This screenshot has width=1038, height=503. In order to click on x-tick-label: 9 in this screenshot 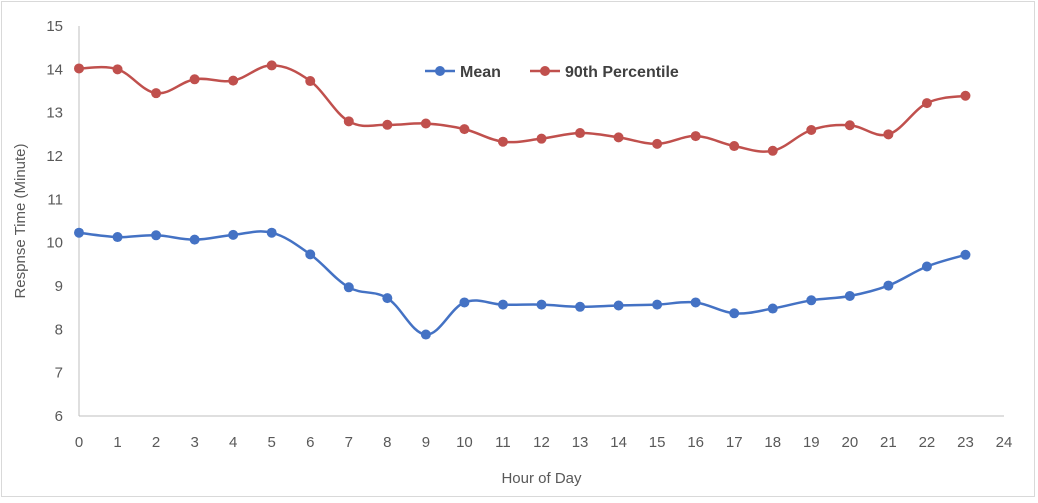, I will do `click(426, 442)`.